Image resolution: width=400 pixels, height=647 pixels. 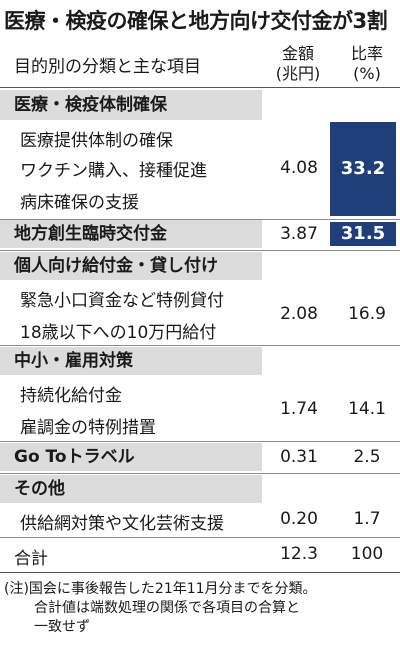 What do you see at coordinates (366, 53) in the screenshot?
I see `ratio-header-label: 比率` at bounding box center [366, 53].